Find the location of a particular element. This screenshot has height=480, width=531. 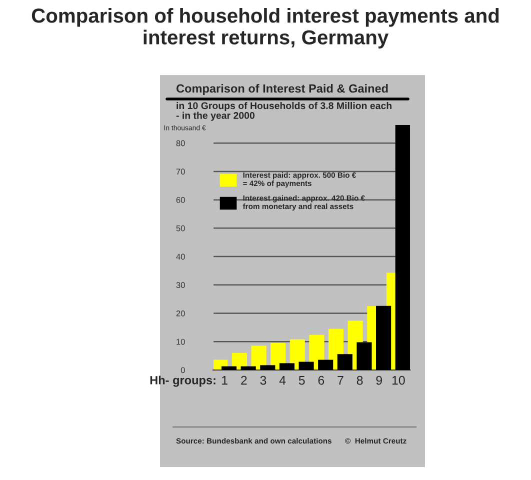

x-tick-label: 6 is located at coordinates (321, 380).